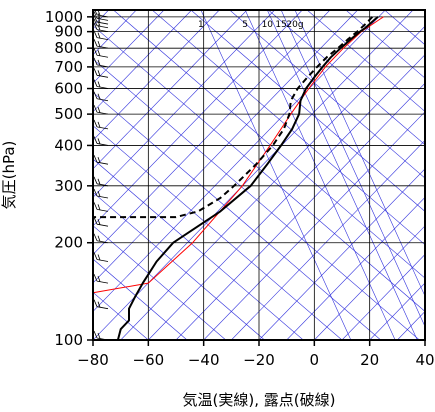 The width and height of the screenshot is (435, 412). I want to click on y-tick-label: 500, so click(68, 114).